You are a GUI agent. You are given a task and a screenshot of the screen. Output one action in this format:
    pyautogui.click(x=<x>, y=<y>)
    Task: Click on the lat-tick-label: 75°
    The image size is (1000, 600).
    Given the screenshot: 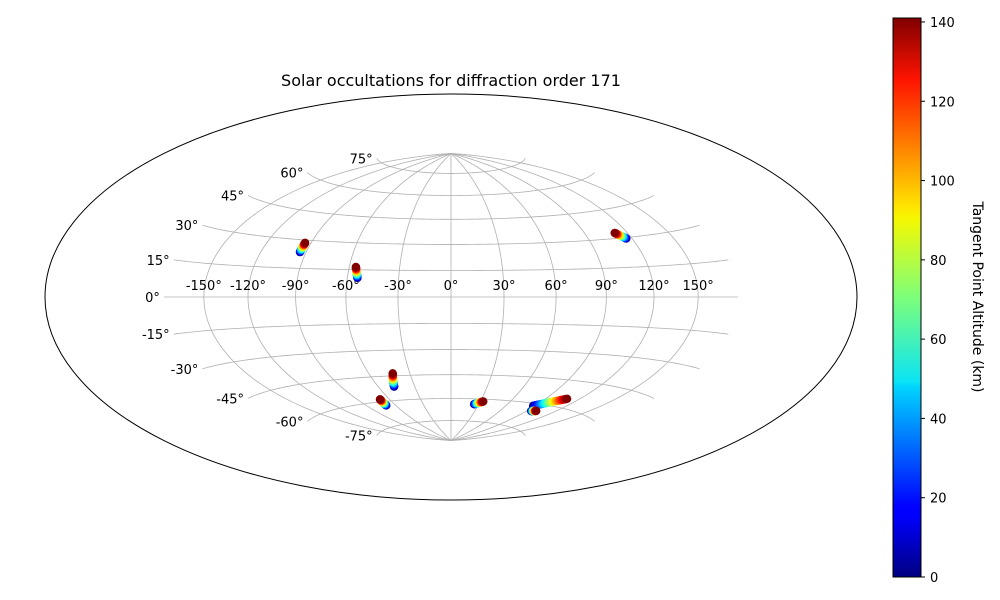 What is the action you would take?
    pyautogui.click(x=361, y=159)
    